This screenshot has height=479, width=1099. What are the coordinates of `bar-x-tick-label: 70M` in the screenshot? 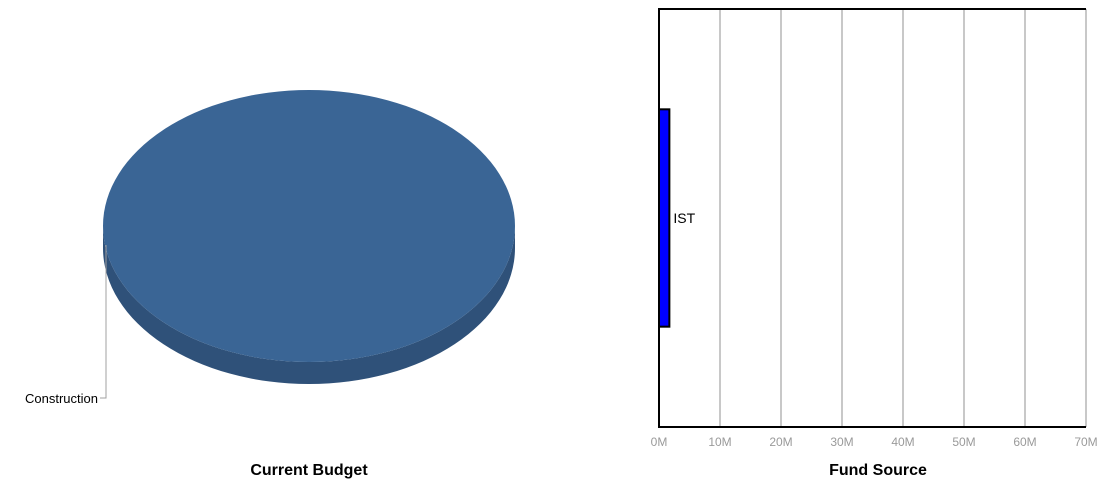 It's located at (1085, 442).